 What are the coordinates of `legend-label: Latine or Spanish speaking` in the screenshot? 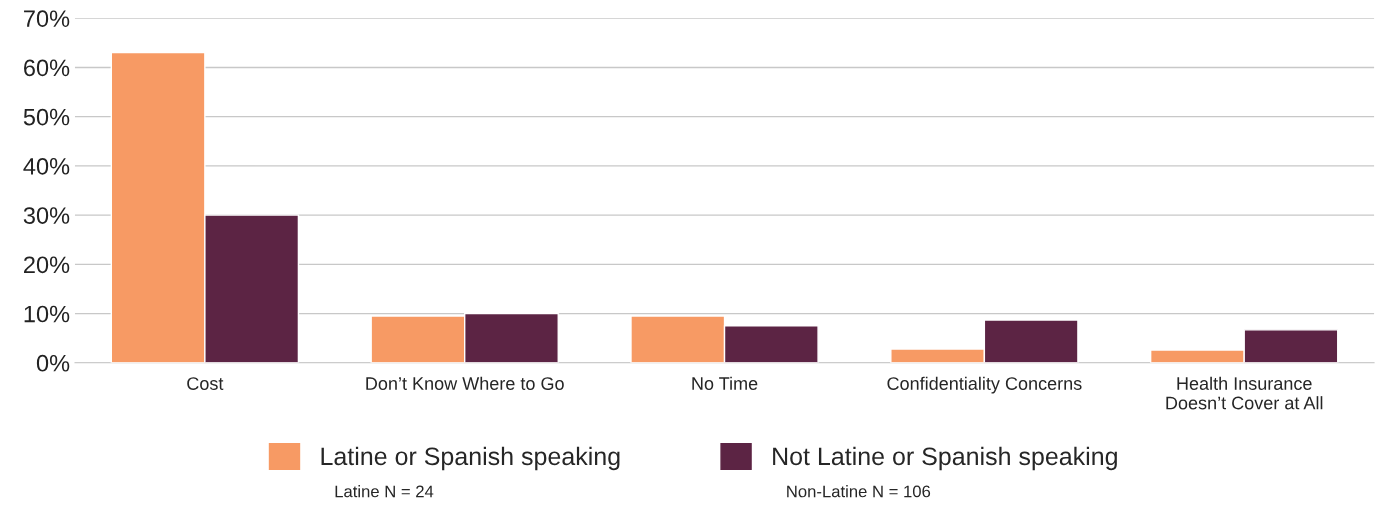 It's located at (470, 458).